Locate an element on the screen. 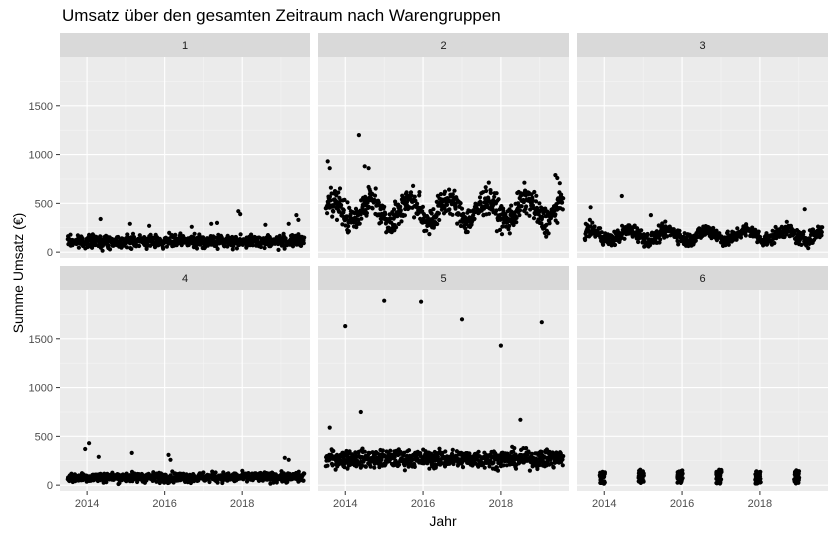 Image resolution: width=836 pixels, height=537 pixels. panel-background is located at coordinates (702, 390).